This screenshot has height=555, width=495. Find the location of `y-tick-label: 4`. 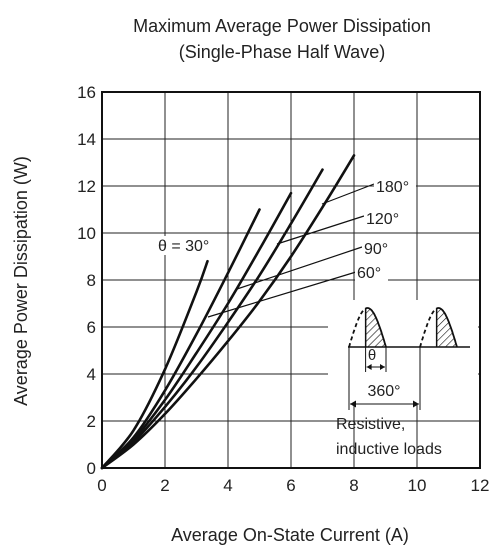

y-tick-label: 4 is located at coordinates (91, 374).